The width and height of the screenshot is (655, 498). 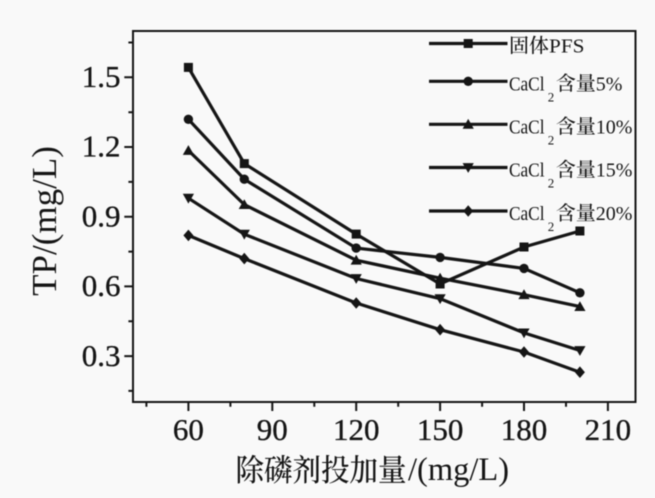 I want to click on svg-text: 90, so click(x=272, y=429).